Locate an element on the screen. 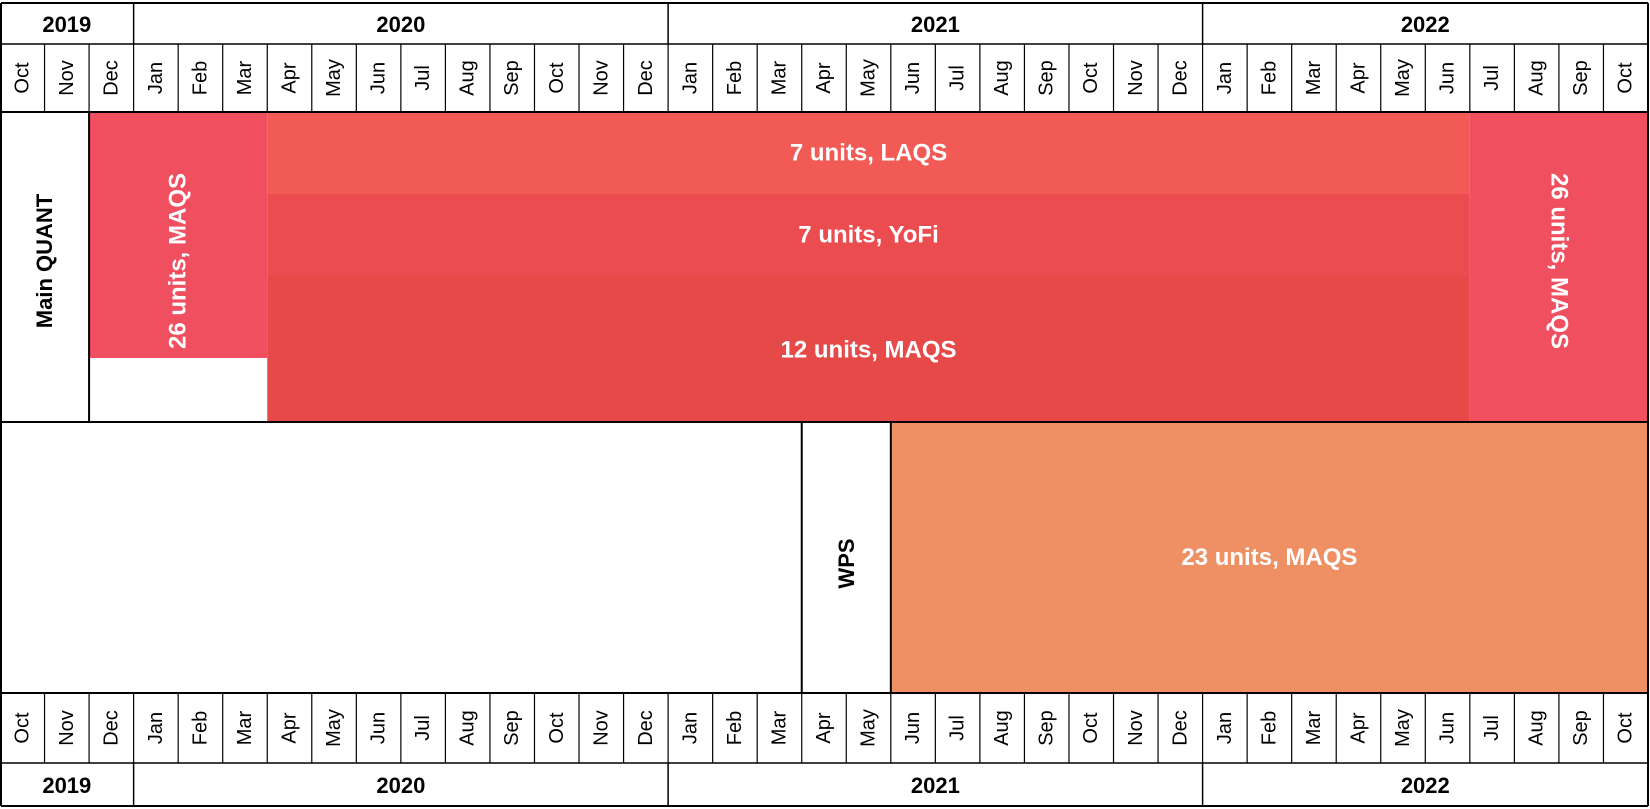 This screenshot has height=809, width=1650. header-month-11: Sep is located at coordinates (512, 78).